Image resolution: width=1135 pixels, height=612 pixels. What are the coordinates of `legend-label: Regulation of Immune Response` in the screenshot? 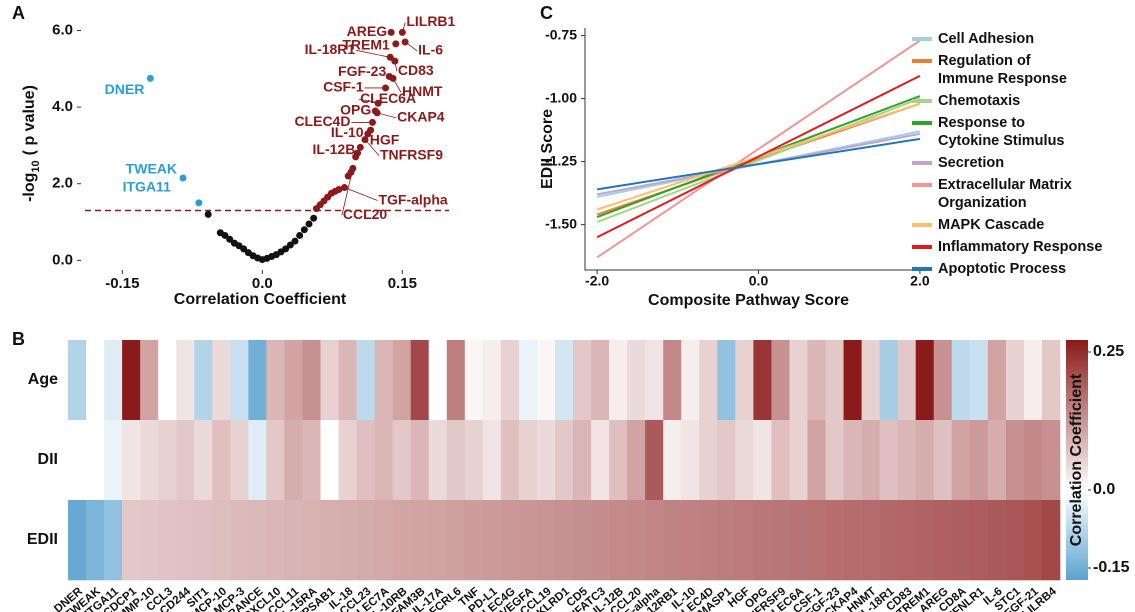 It's located at (1002, 70).